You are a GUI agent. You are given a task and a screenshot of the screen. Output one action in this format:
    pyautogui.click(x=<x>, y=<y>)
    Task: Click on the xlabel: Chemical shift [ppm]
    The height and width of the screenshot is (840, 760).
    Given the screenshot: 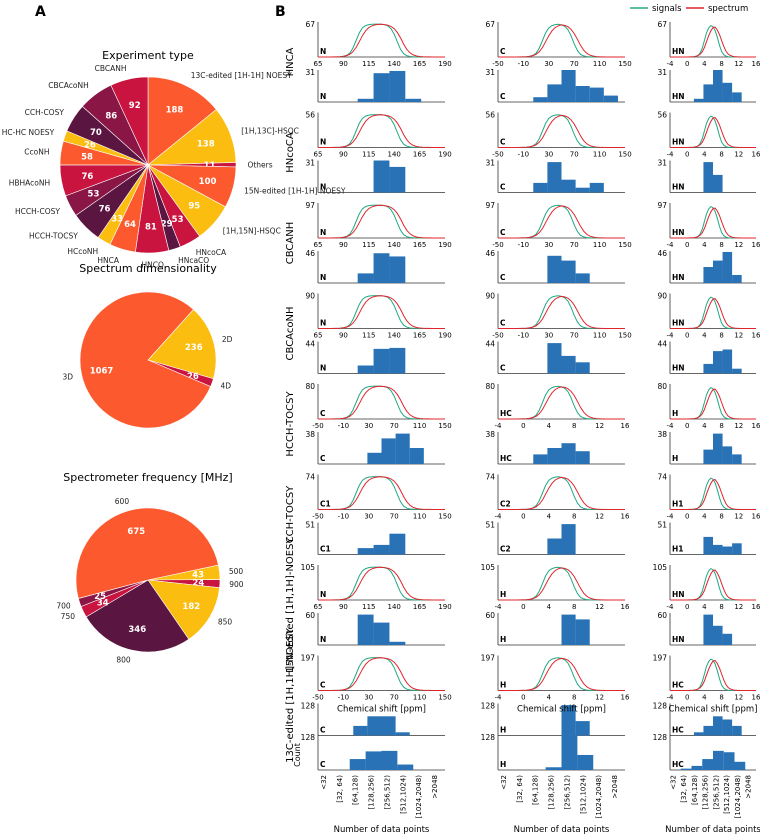 What is the action you would take?
    pyautogui.click(x=561, y=710)
    